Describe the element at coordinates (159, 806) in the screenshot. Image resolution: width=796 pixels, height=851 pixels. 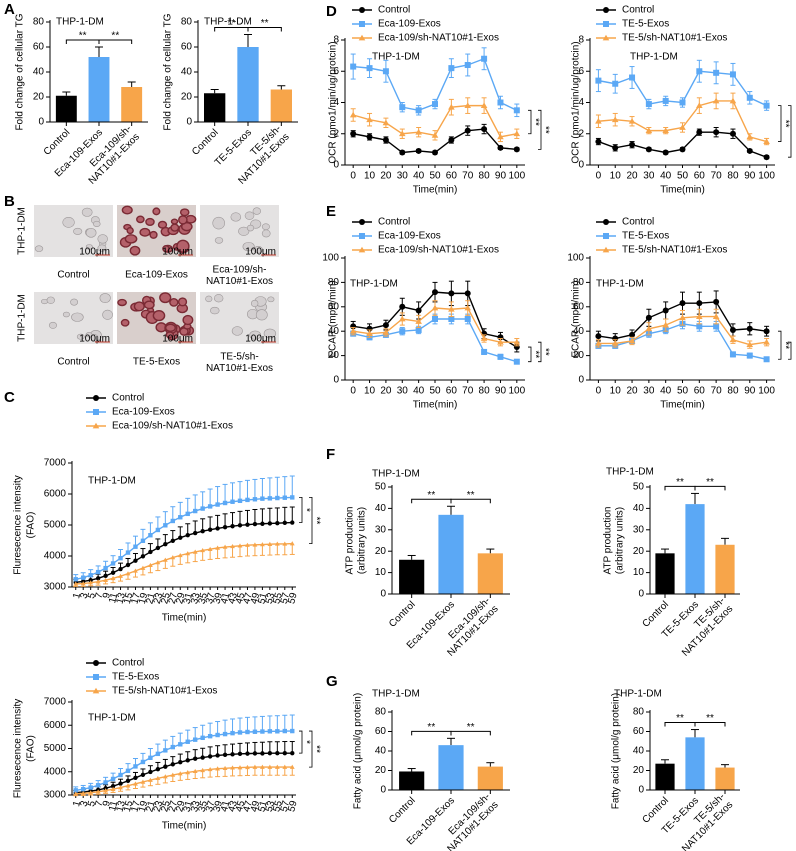
I see `x-tick-label: 23` at that location.